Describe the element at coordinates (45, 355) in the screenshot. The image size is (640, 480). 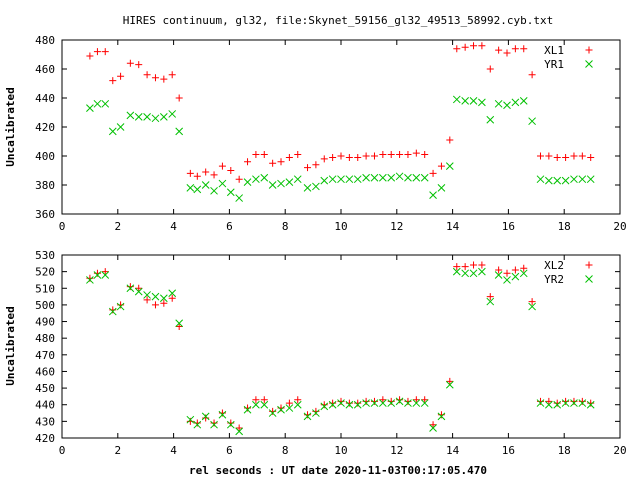
I see `y-tick-label: 470` at that location.